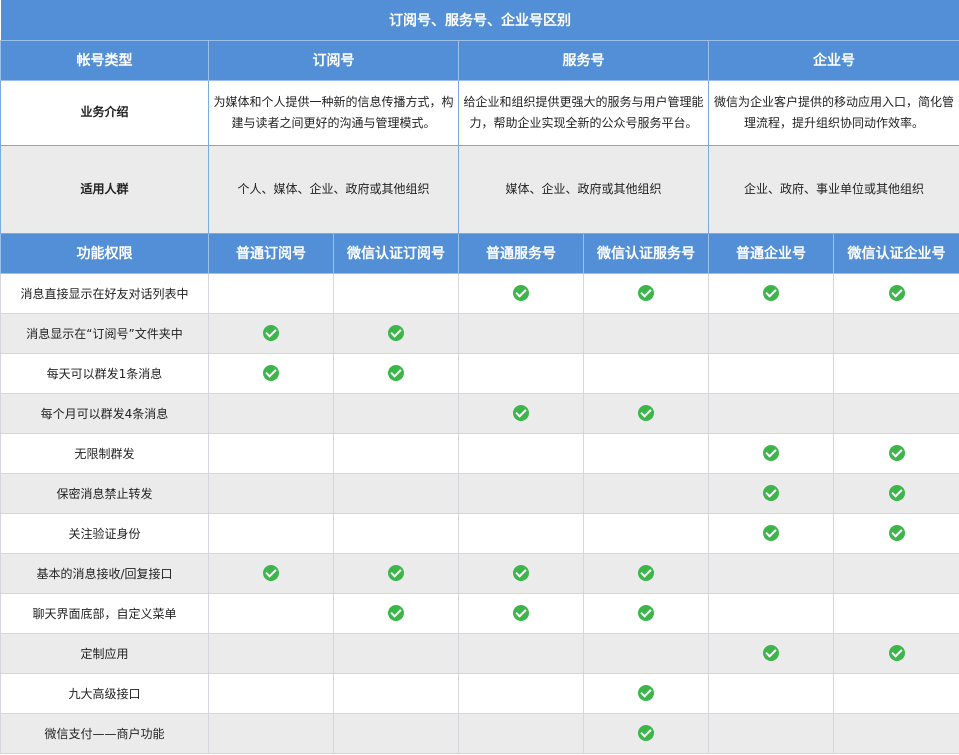  Describe the element at coordinates (479, 733) in the screenshot. I see `table-row: 微信支付——商户功能` at that location.